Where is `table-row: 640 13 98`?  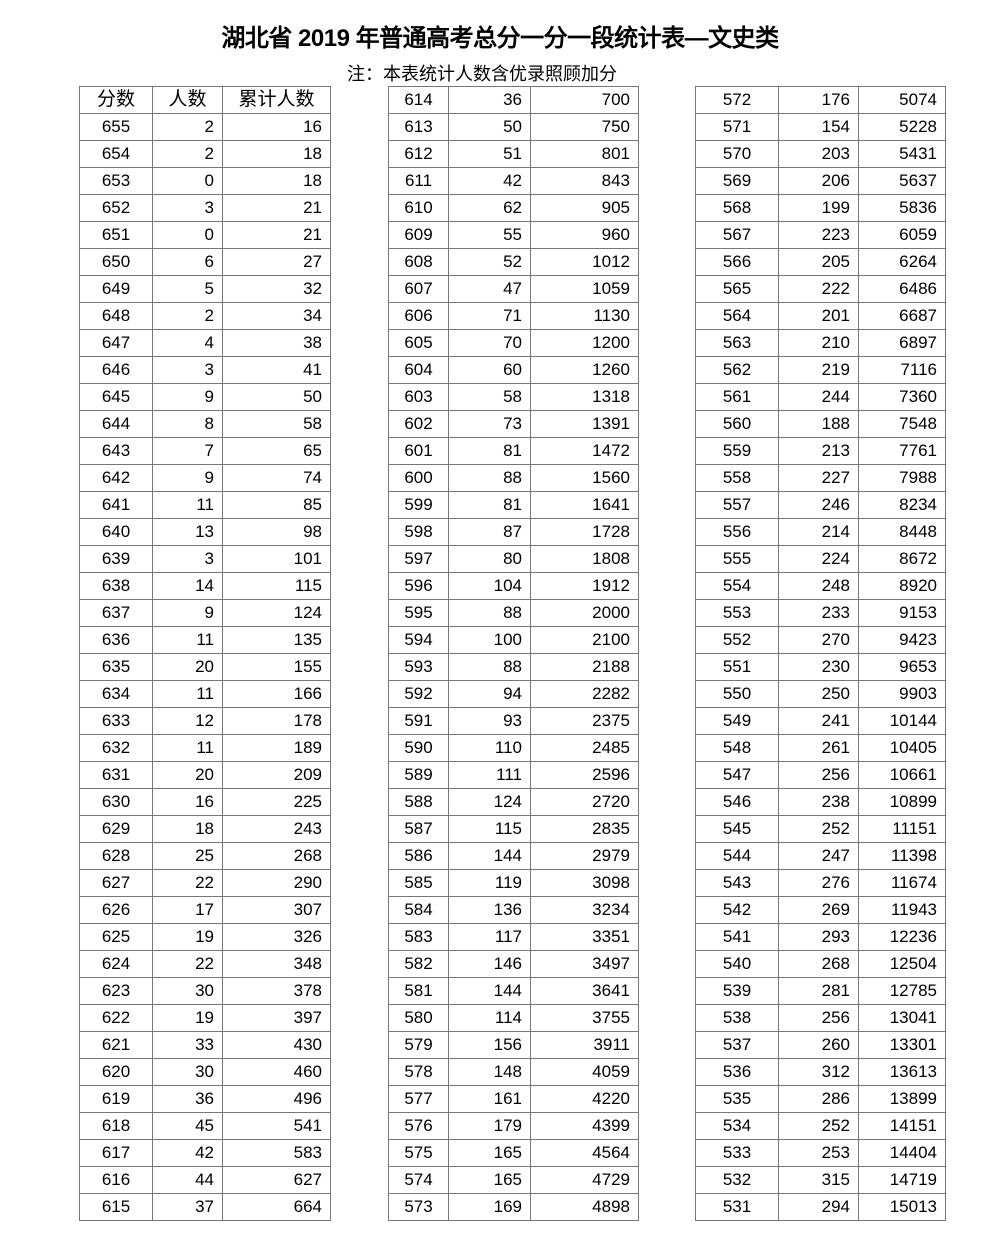
table-row: 640 13 98 is located at coordinates (205, 532).